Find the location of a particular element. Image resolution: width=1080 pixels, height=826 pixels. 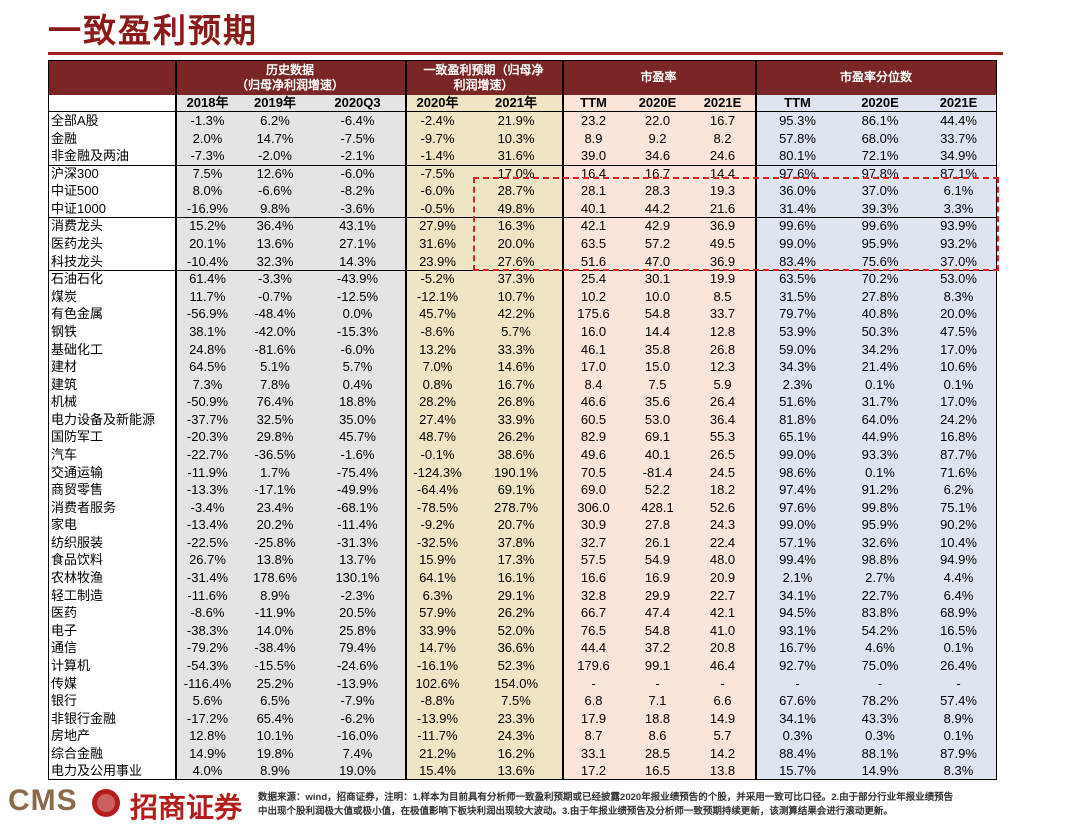

cell: 31.5% is located at coordinates (797, 296).